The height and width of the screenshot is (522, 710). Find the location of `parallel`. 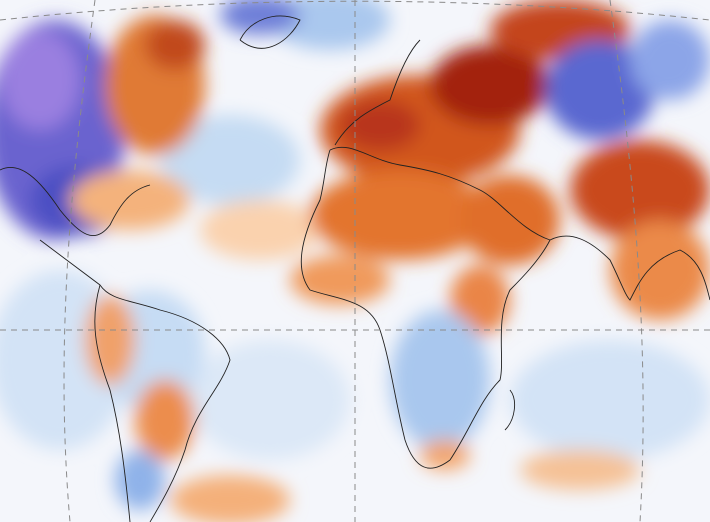

parallel is located at coordinates (355, 10).